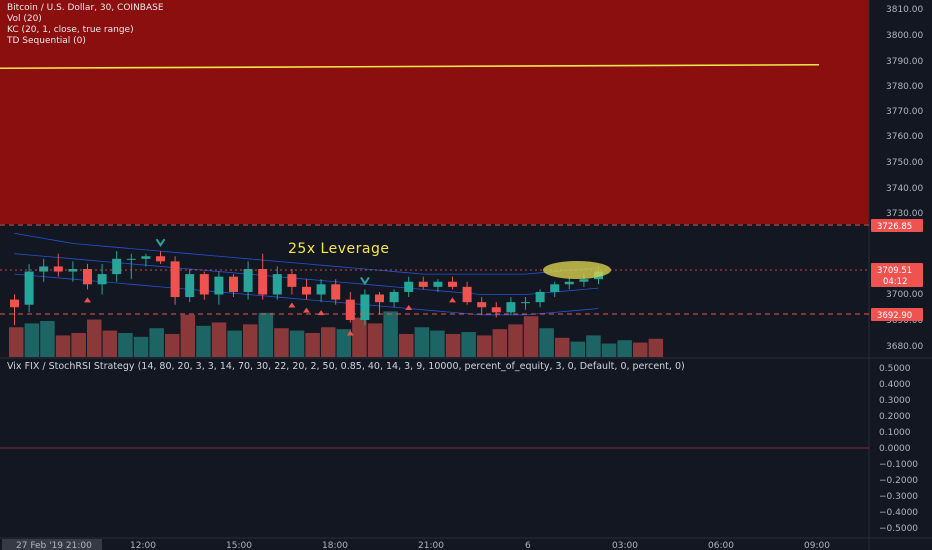 This screenshot has width=932, height=550. What do you see at coordinates (895, 282) in the screenshot?
I see `bar-timer-text: 04:12` at bounding box center [895, 282].